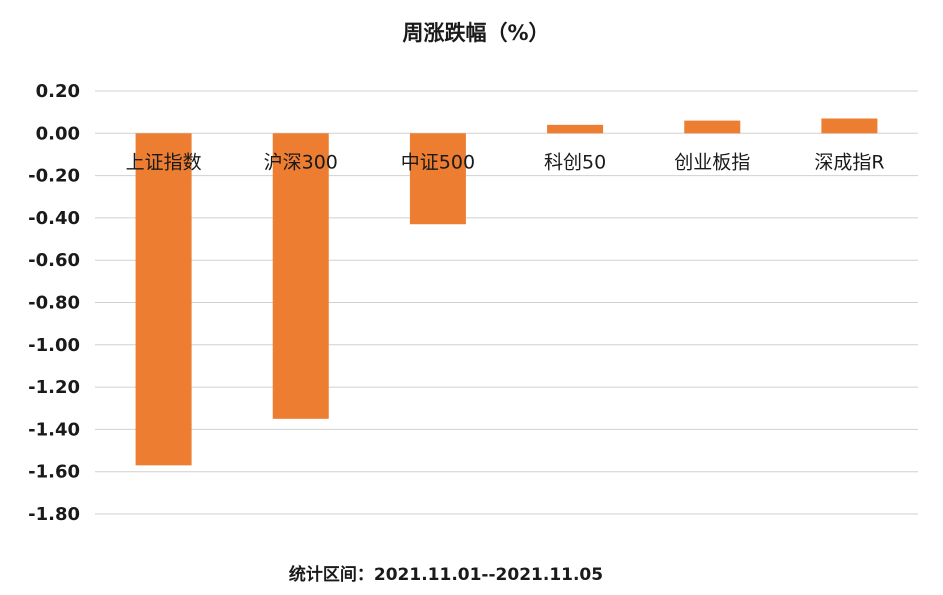  Describe the element at coordinates (438, 162) in the screenshot. I see `category-label: 中证500` at that location.